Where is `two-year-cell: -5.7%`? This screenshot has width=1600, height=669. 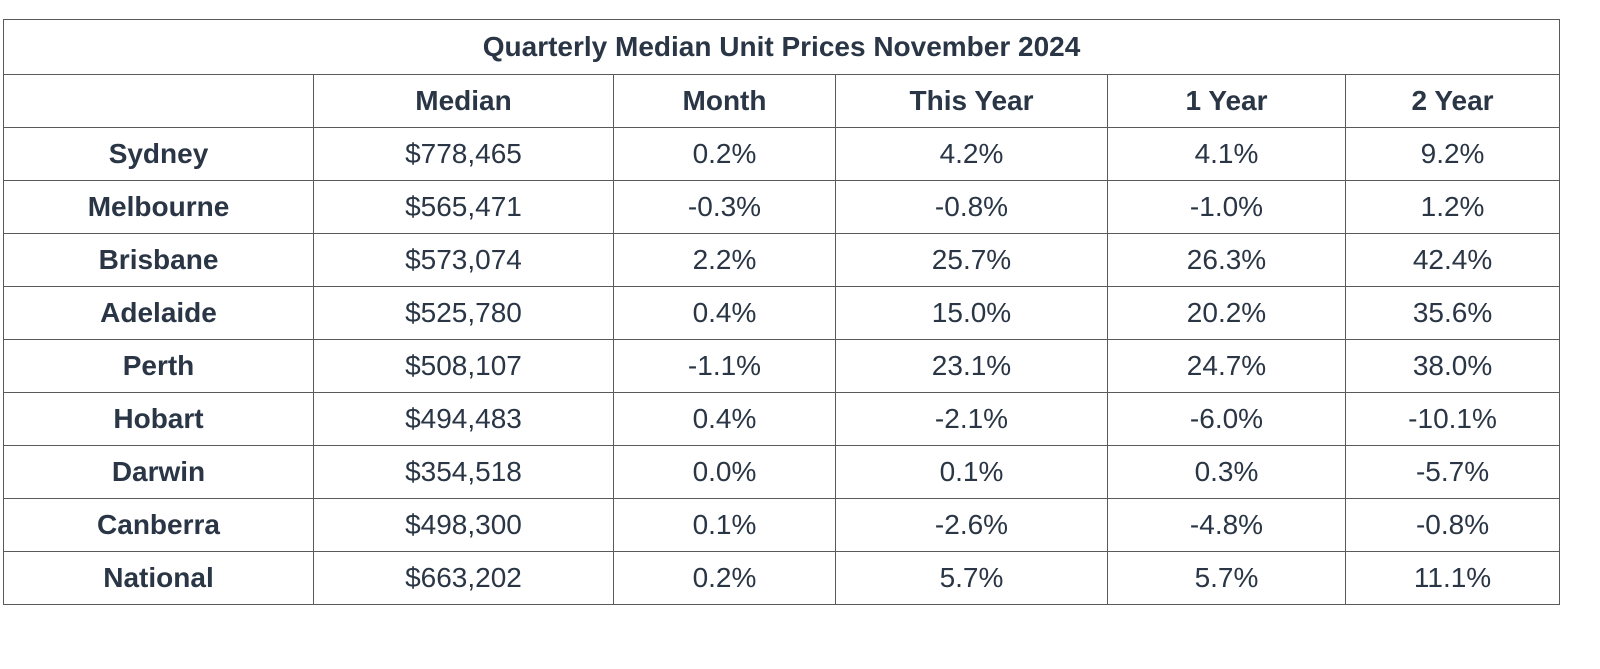 two-year-cell: -5.7% is located at coordinates (1452, 472).